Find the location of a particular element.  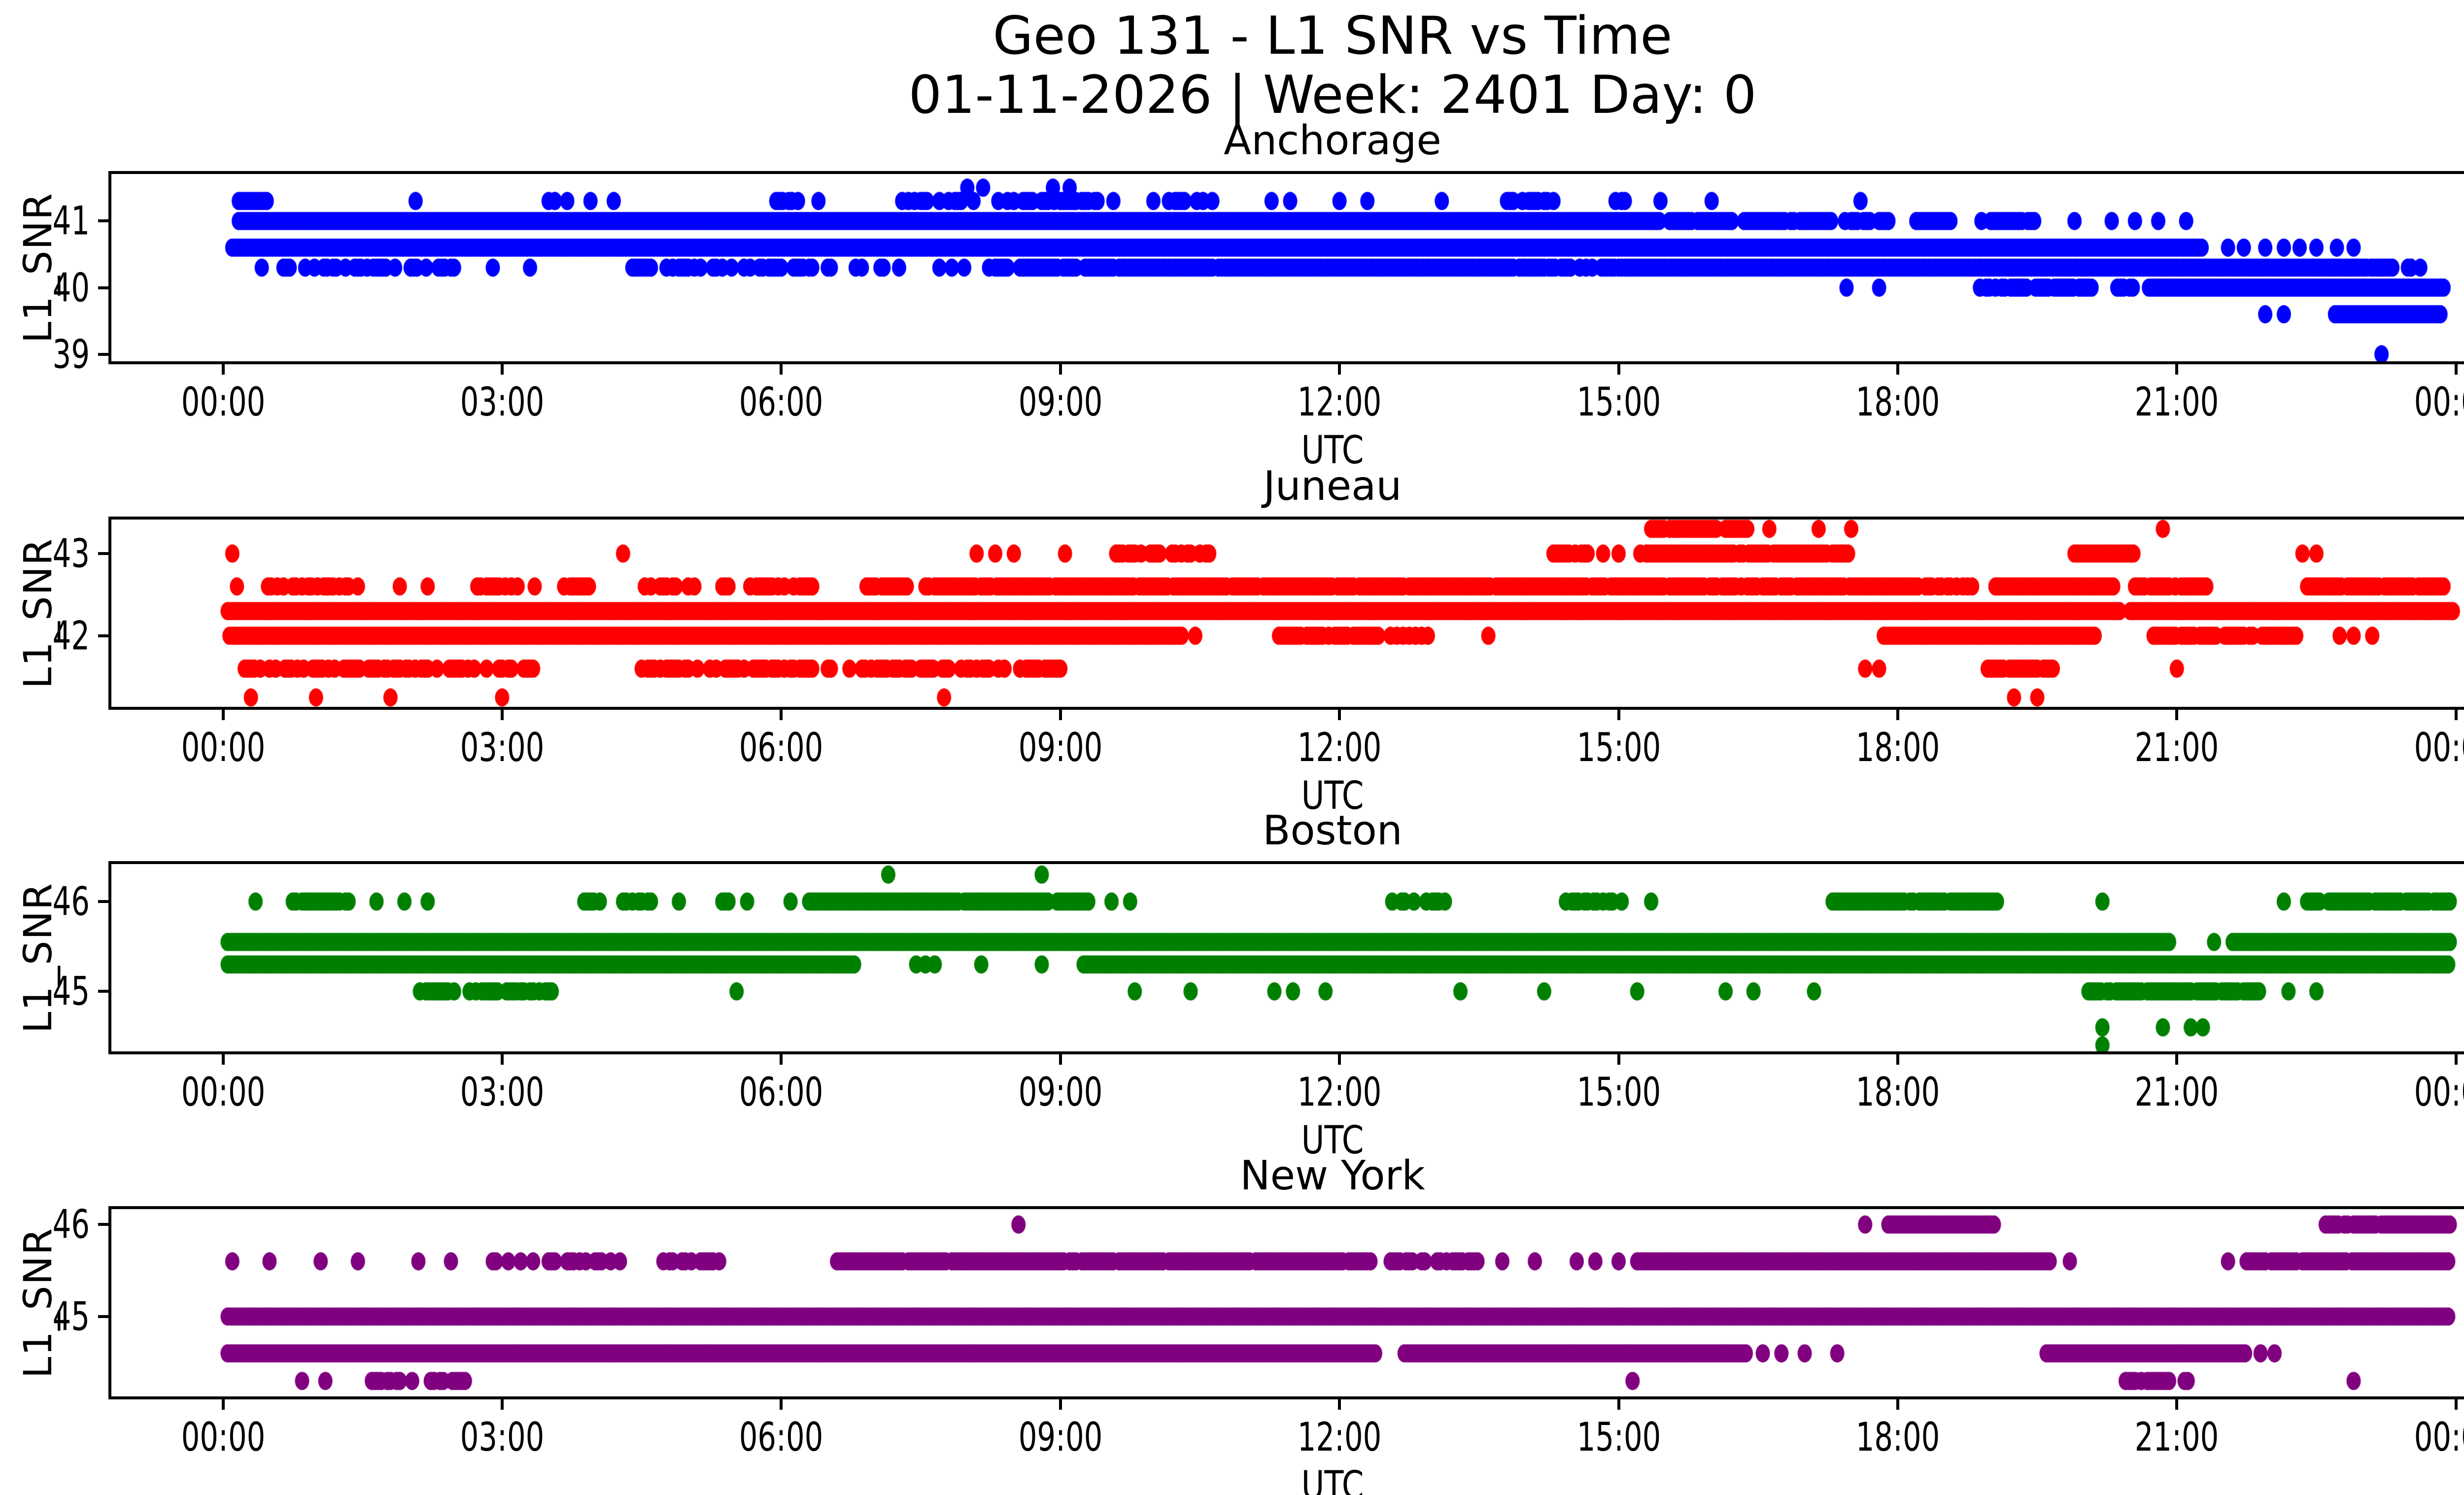

plot-area-juneau is located at coordinates (1286, 613).